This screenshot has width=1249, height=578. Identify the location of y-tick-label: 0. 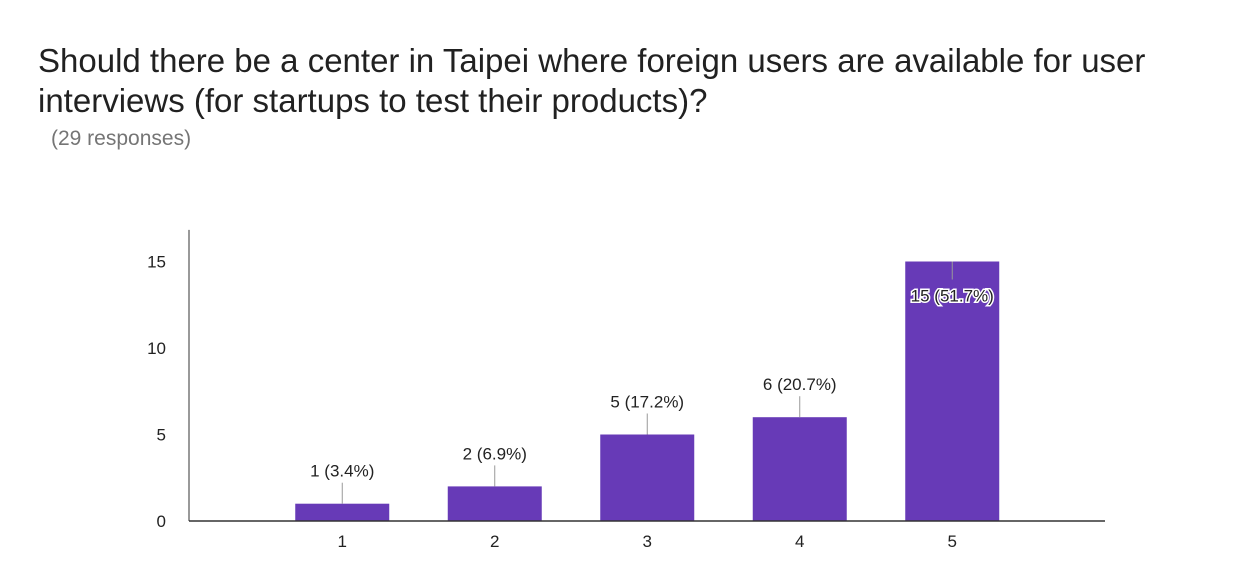
(161, 521).